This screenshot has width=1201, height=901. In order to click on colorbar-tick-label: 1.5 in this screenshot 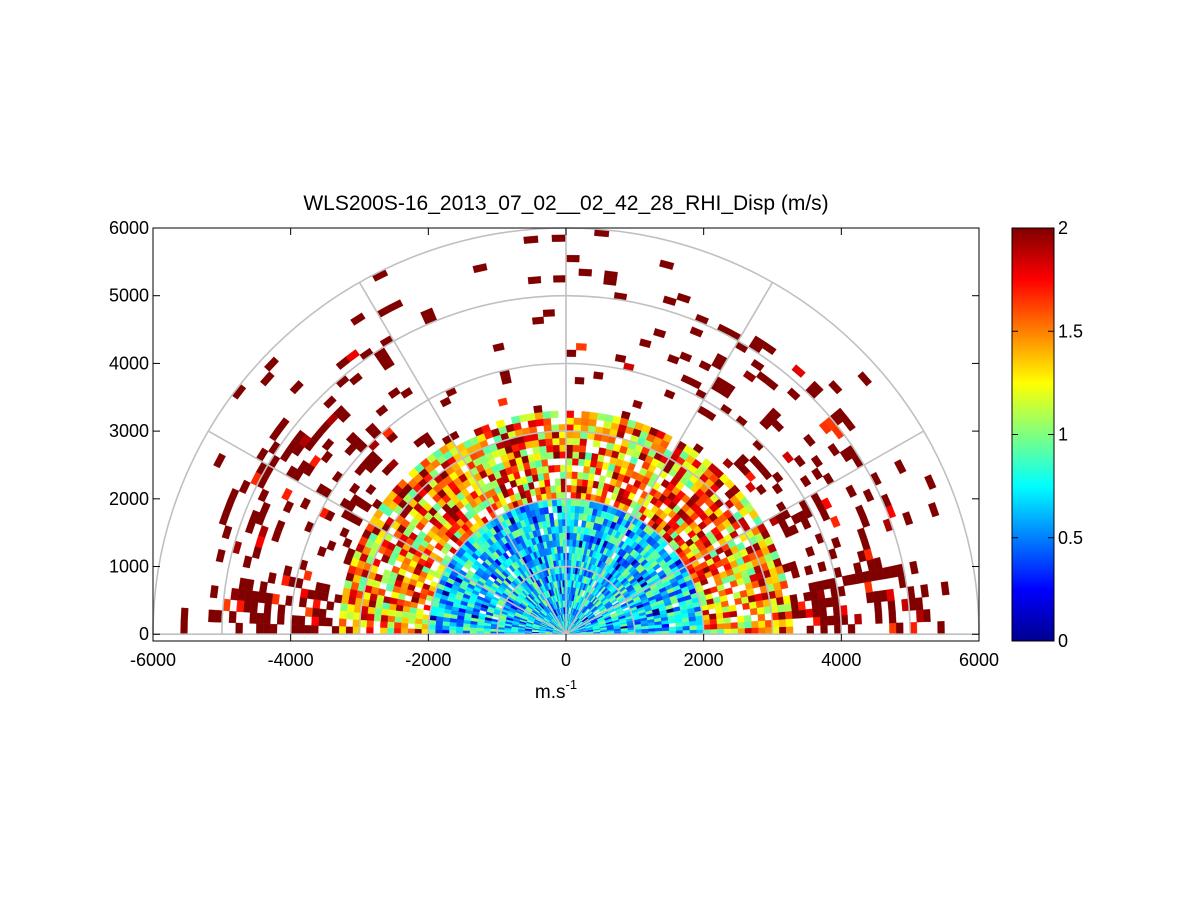, I will do `click(1070, 331)`.